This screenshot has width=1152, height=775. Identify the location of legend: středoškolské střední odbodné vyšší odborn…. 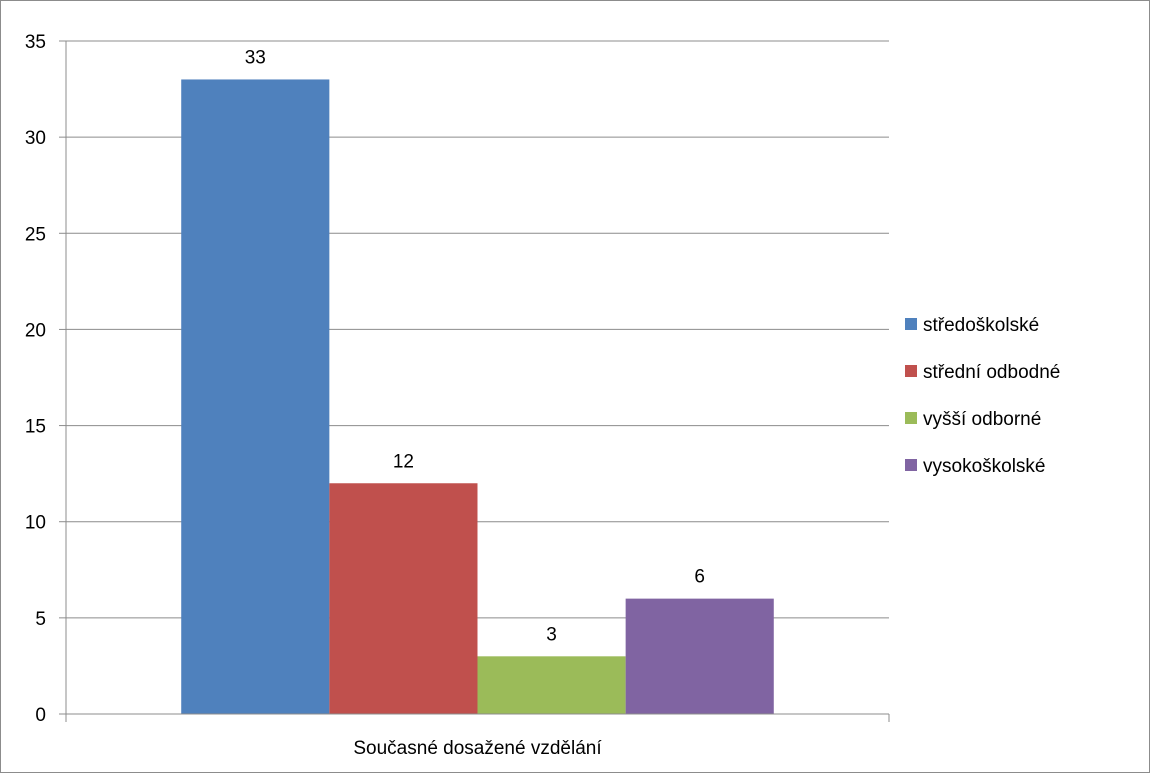
(982, 396).